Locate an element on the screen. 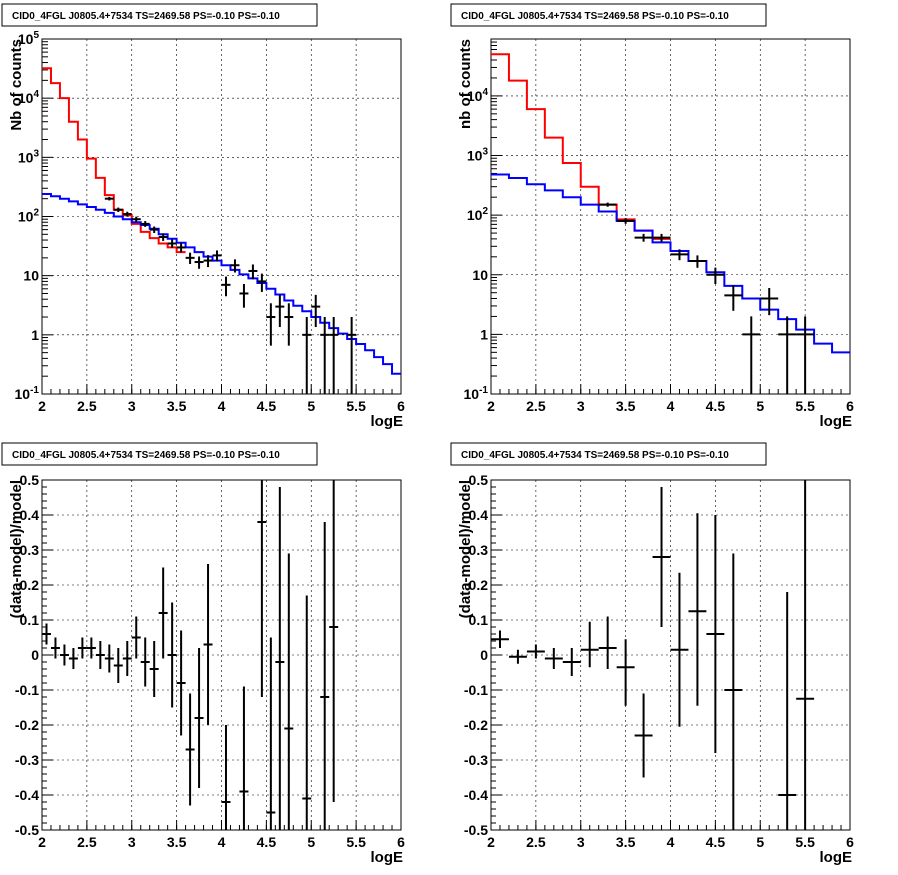 This screenshot has height=875, width=898. y-tick-label: 10⁻¹ is located at coordinates (27, 393).